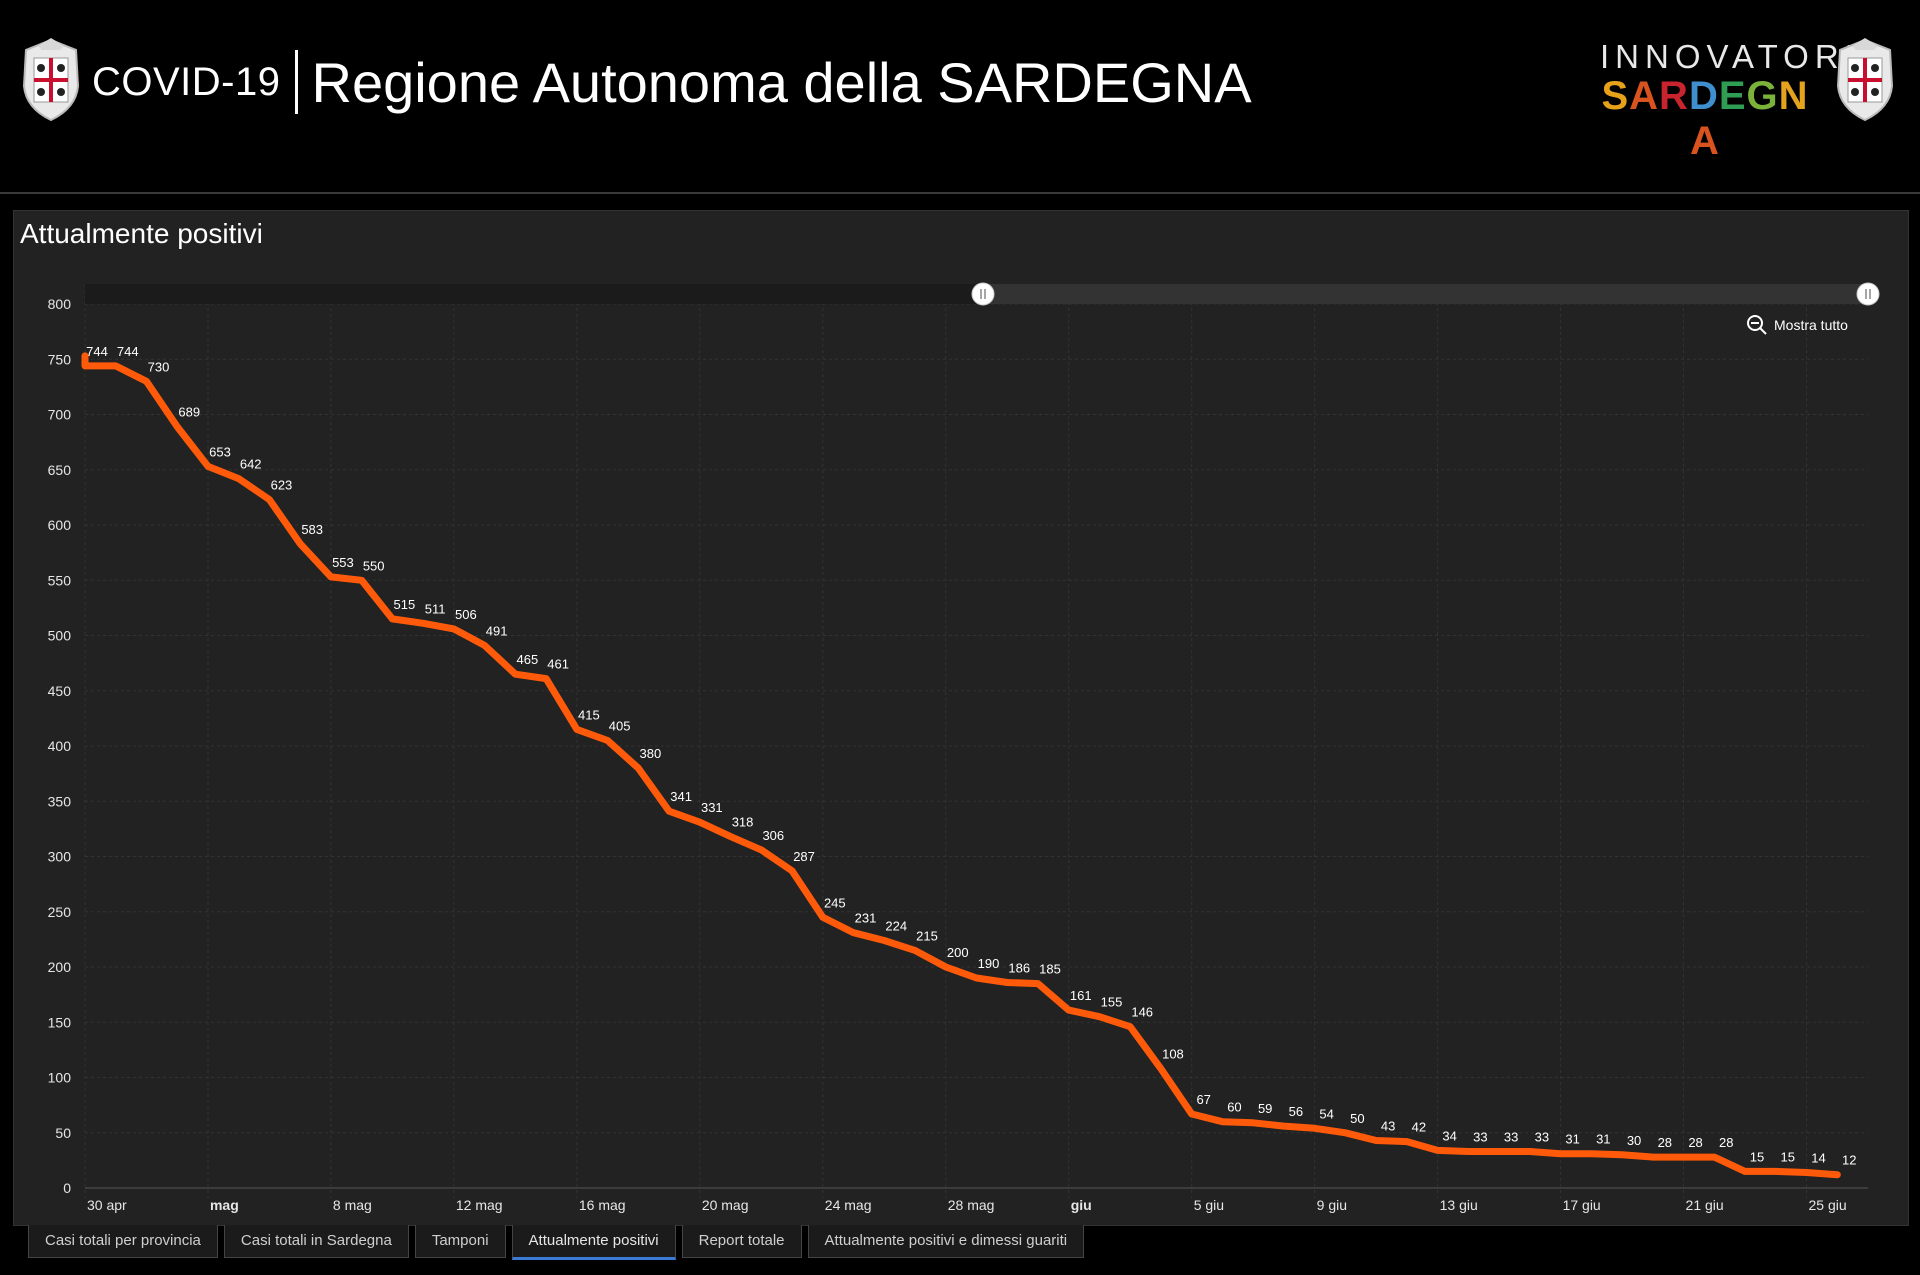  I want to click on data-label: 108, so click(1173, 1054).